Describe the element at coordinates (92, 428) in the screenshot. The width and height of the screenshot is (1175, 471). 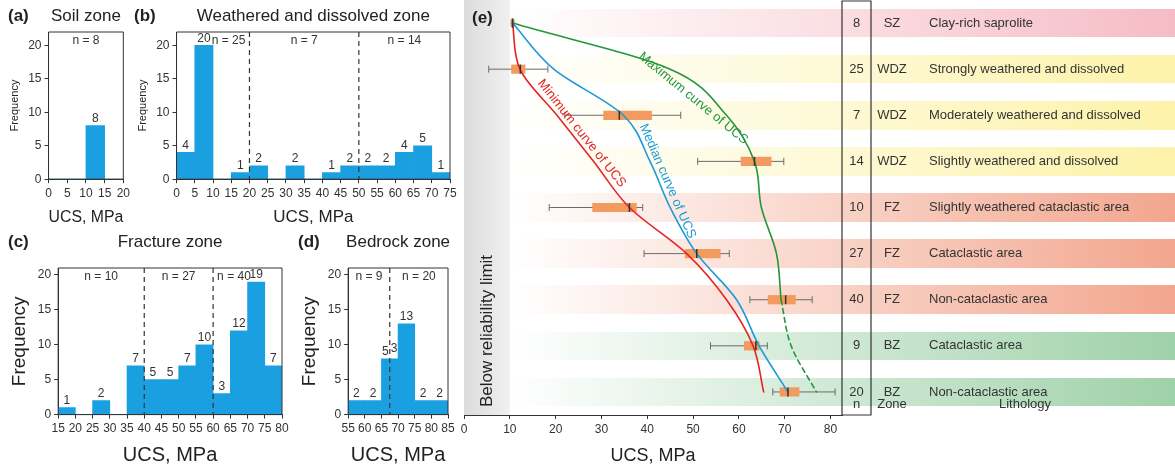
I see `x-tick-label: 25` at that location.